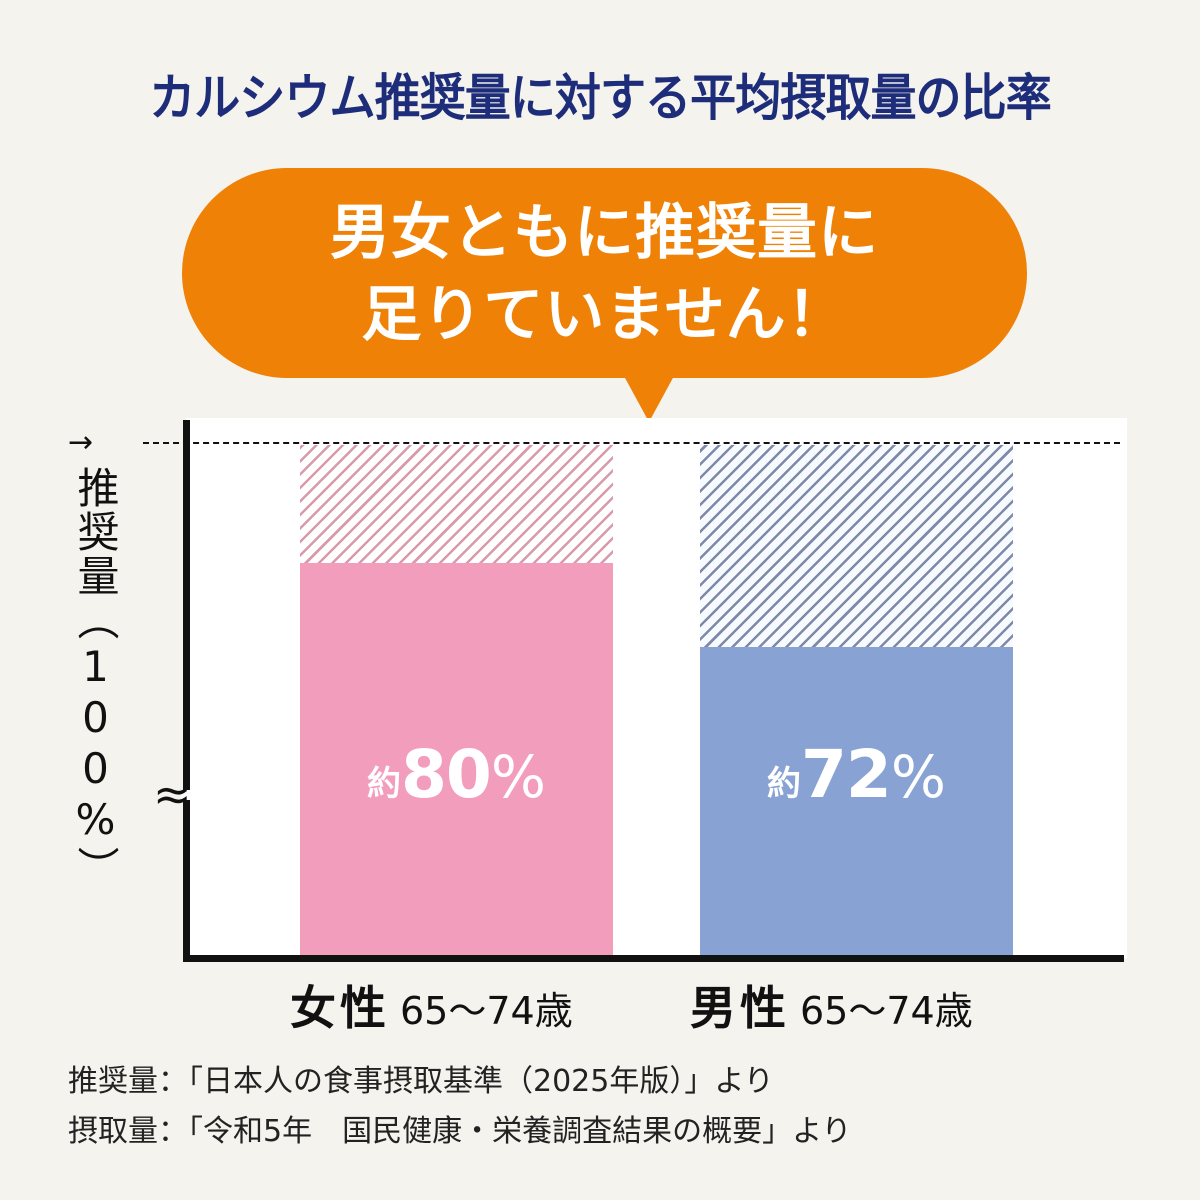  I want to click on axis-break-icon: ≈, so click(172, 794).